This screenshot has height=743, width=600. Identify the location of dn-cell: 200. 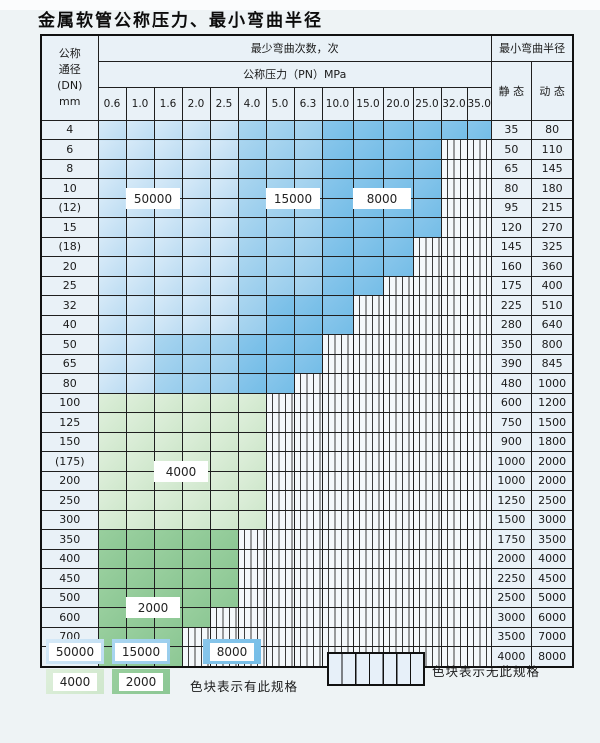
(69, 480).